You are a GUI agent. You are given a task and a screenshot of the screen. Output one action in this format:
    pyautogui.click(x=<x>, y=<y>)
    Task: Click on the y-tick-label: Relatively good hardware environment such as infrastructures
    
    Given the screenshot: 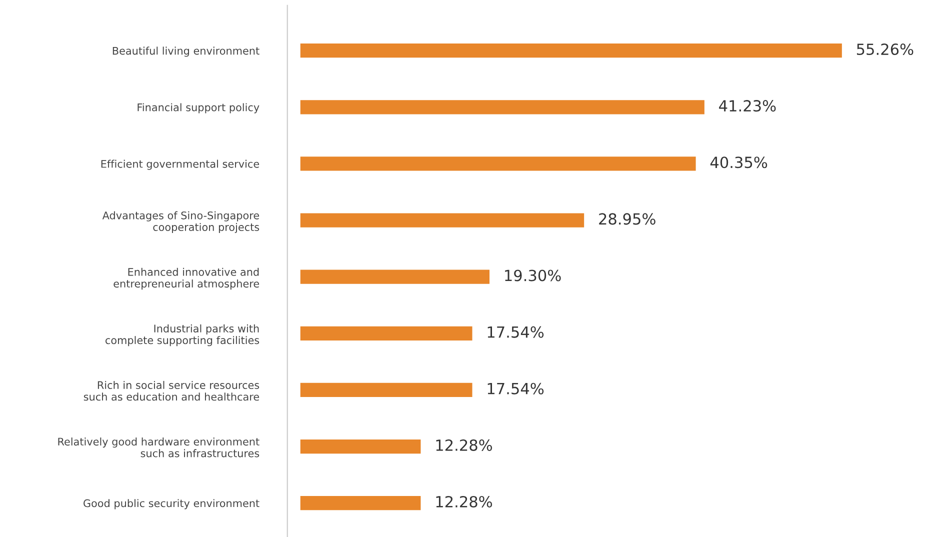 What is the action you would take?
    pyautogui.click(x=159, y=448)
    